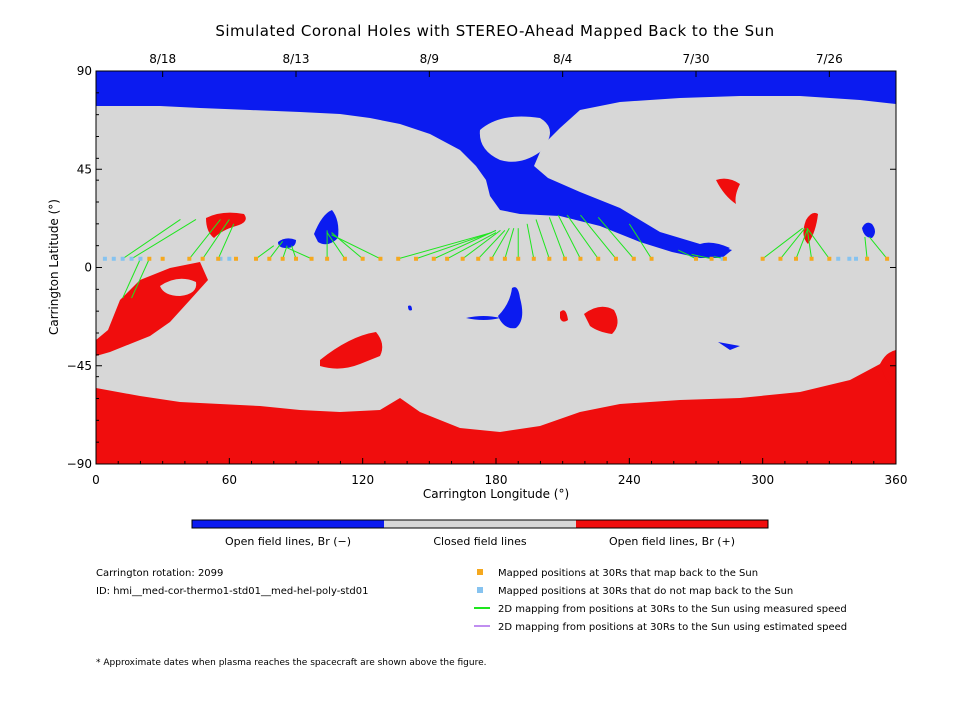  I want to click on x-tick-label-4: 240, so click(629, 480).